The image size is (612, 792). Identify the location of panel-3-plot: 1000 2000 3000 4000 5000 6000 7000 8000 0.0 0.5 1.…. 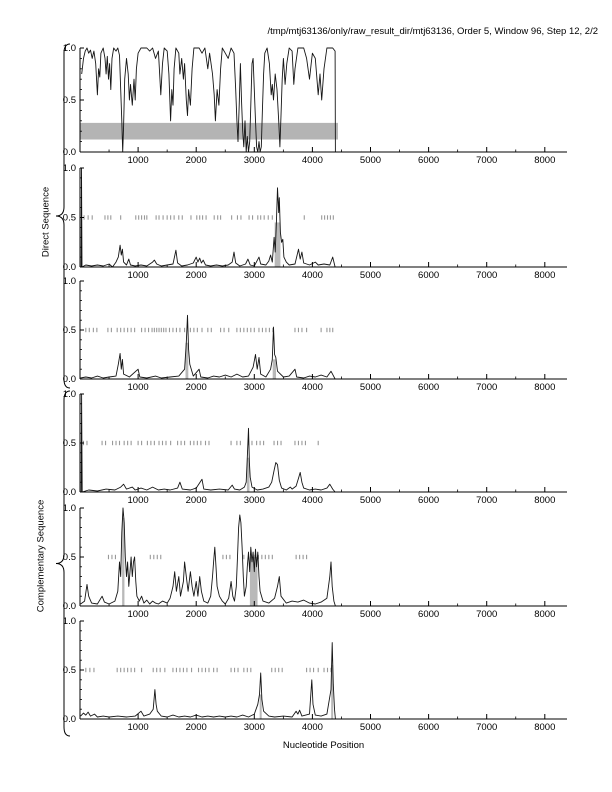
(315, 334).